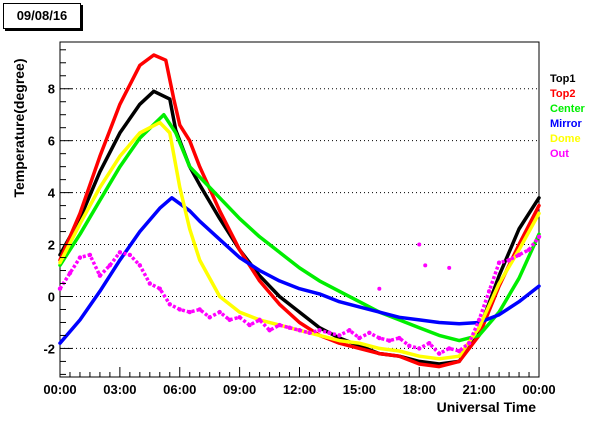  I want to click on x-tick-label: 03:00, so click(119, 389).